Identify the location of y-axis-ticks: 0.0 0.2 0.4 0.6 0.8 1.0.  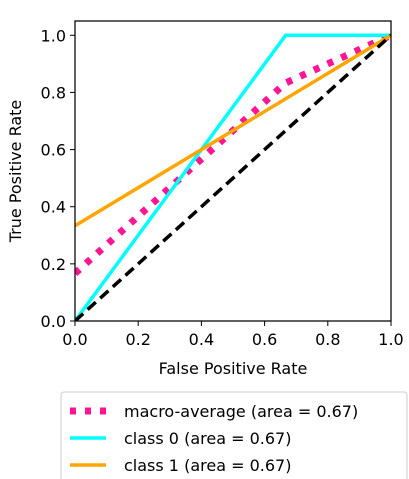
(58, 178).